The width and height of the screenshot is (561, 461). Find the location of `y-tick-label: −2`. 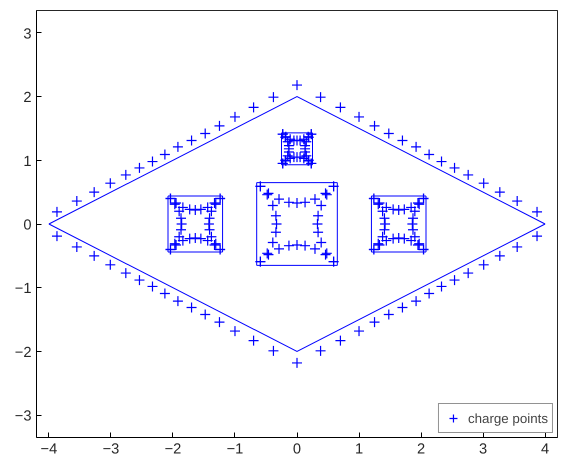

y-tick-label: −2 is located at coordinates (23, 352).